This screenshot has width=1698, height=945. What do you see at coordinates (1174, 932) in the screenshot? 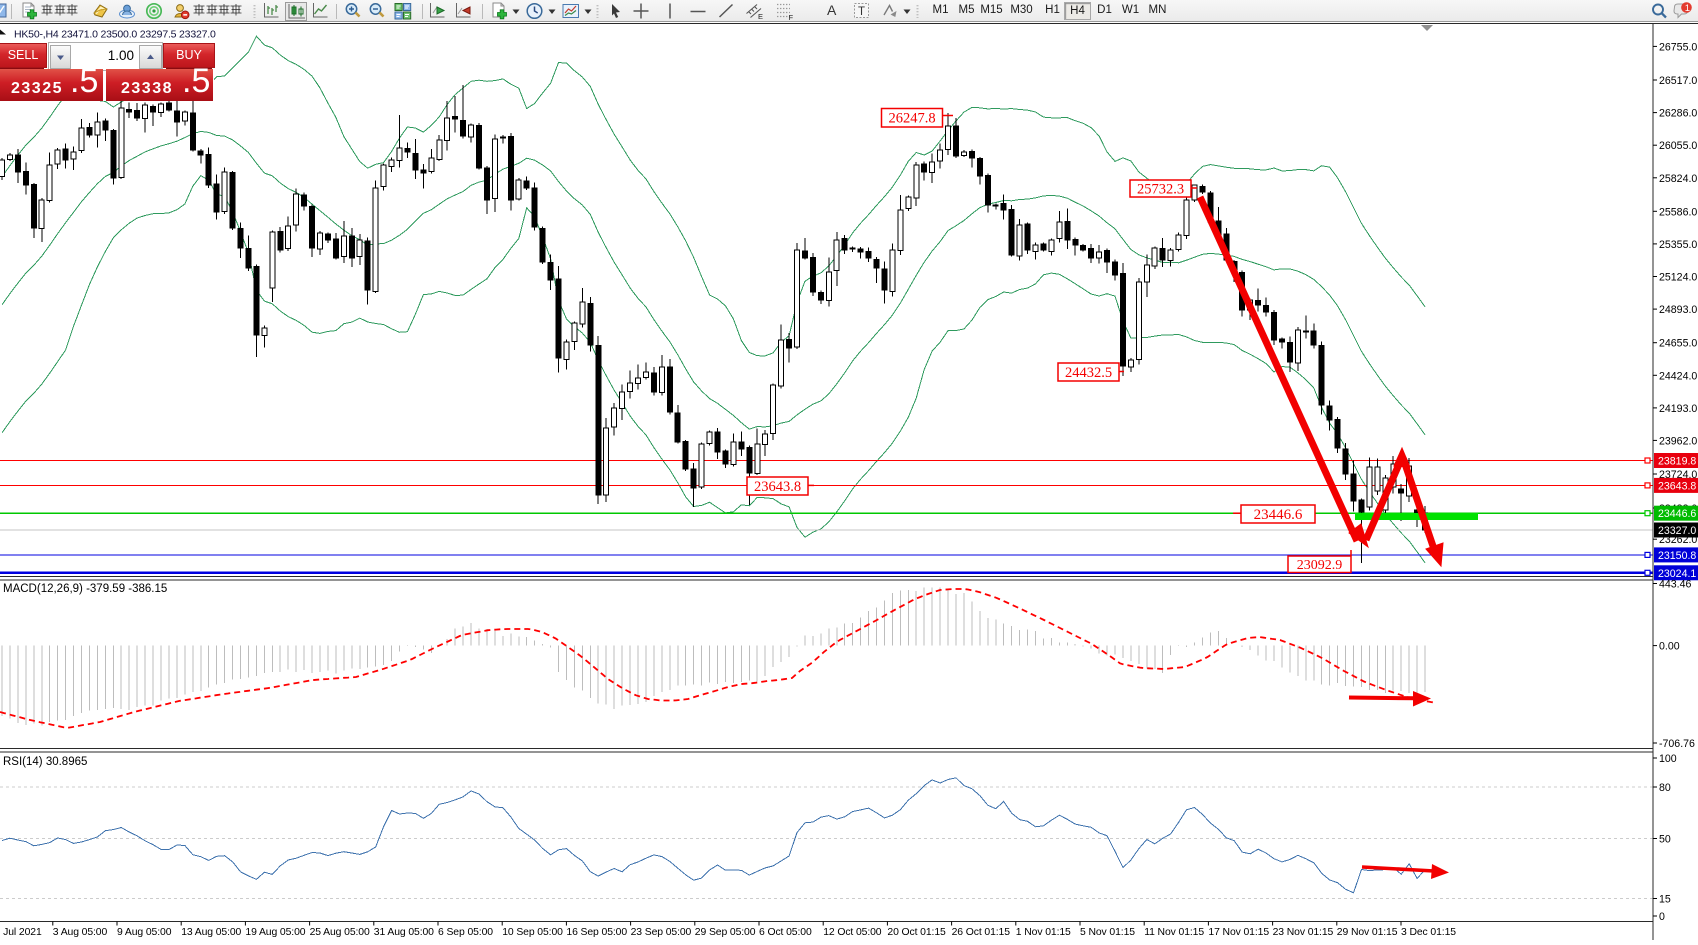
I see `svg-text: 11 Nov 01:15` at bounding box center [1174, 932].